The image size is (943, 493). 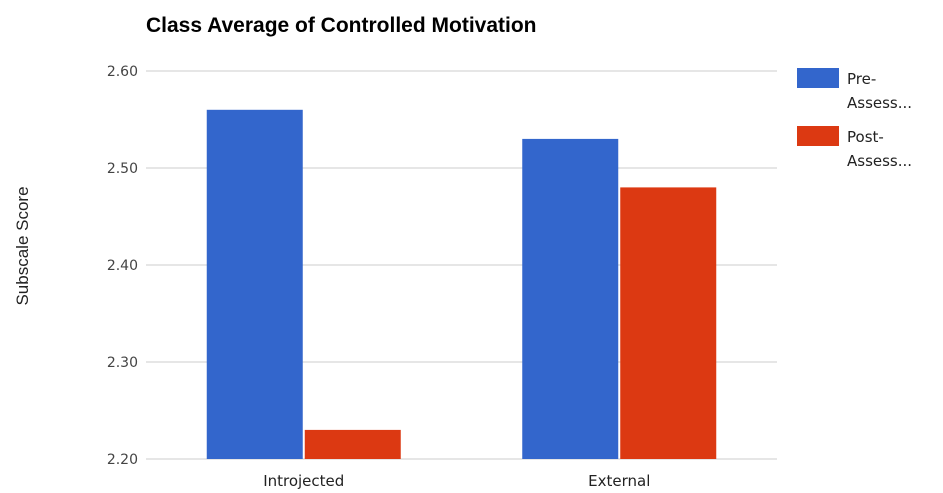 I want to click on x-tick-label: External, so click(x=619, y=481).